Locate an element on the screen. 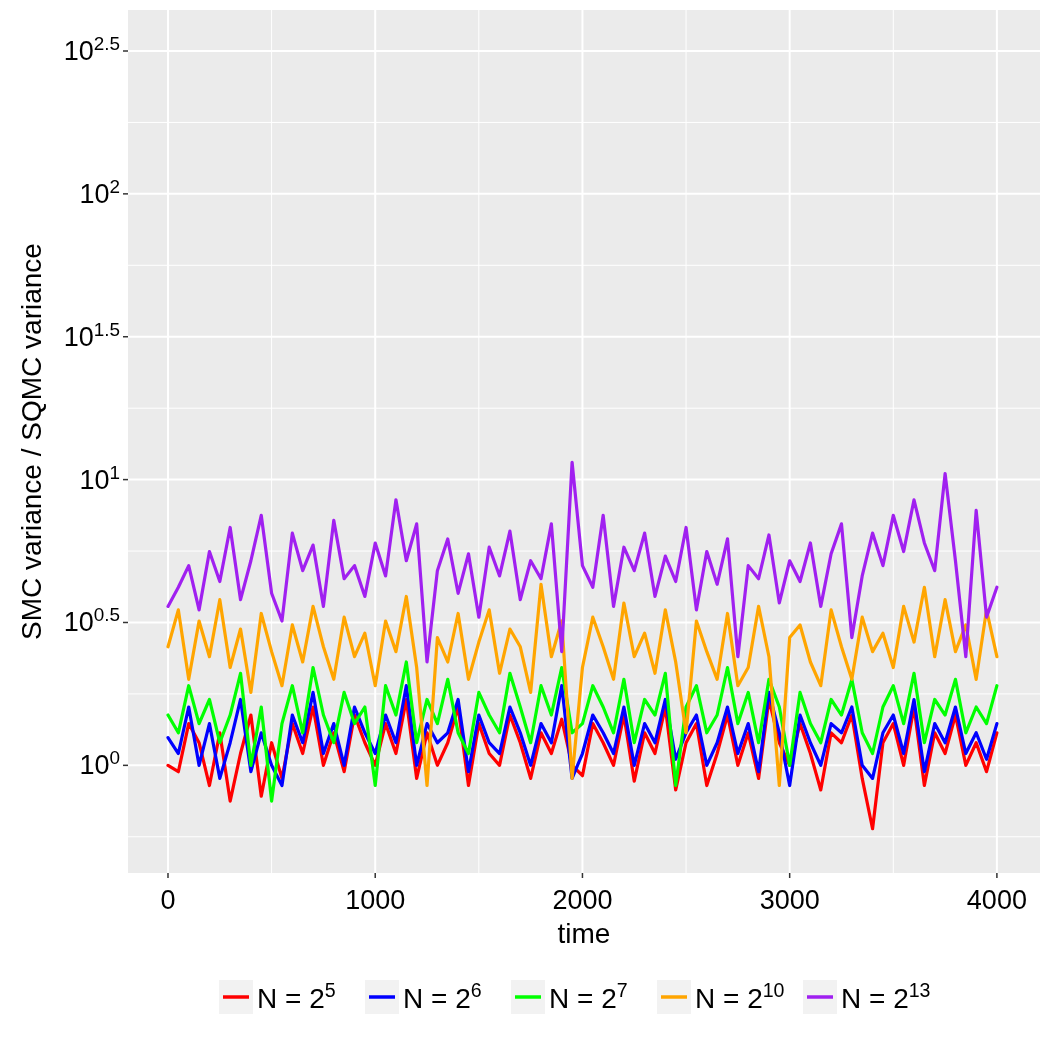 The width and height of the screenshot is (1050, 1050). y-tick-label: 10$^{1}$ is located at coordinates (99, 478).